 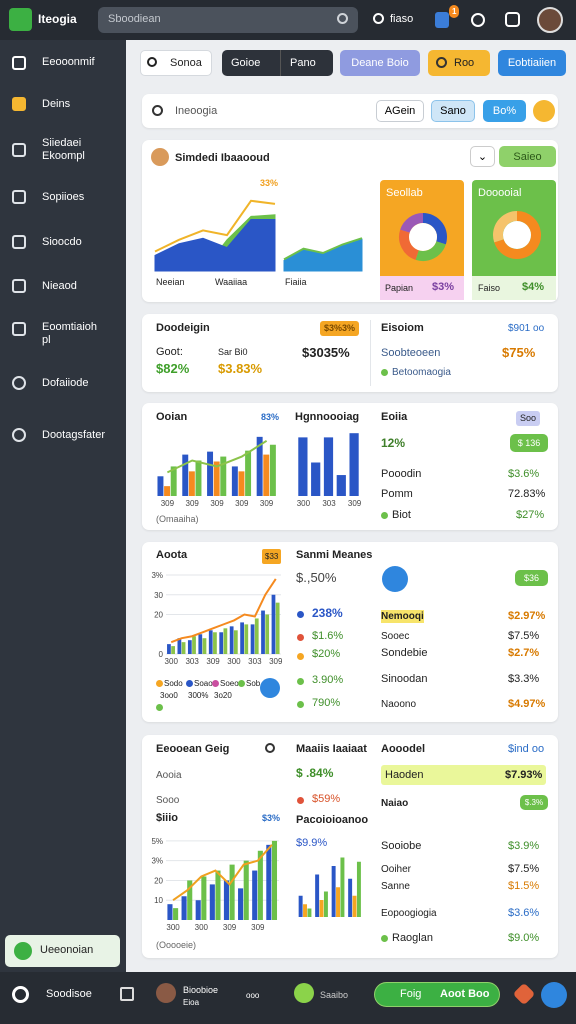 What do you see at coordinates (482, 156) in the screenshot?
I see `chevron: ⌄` at bounding box center [482, 156].